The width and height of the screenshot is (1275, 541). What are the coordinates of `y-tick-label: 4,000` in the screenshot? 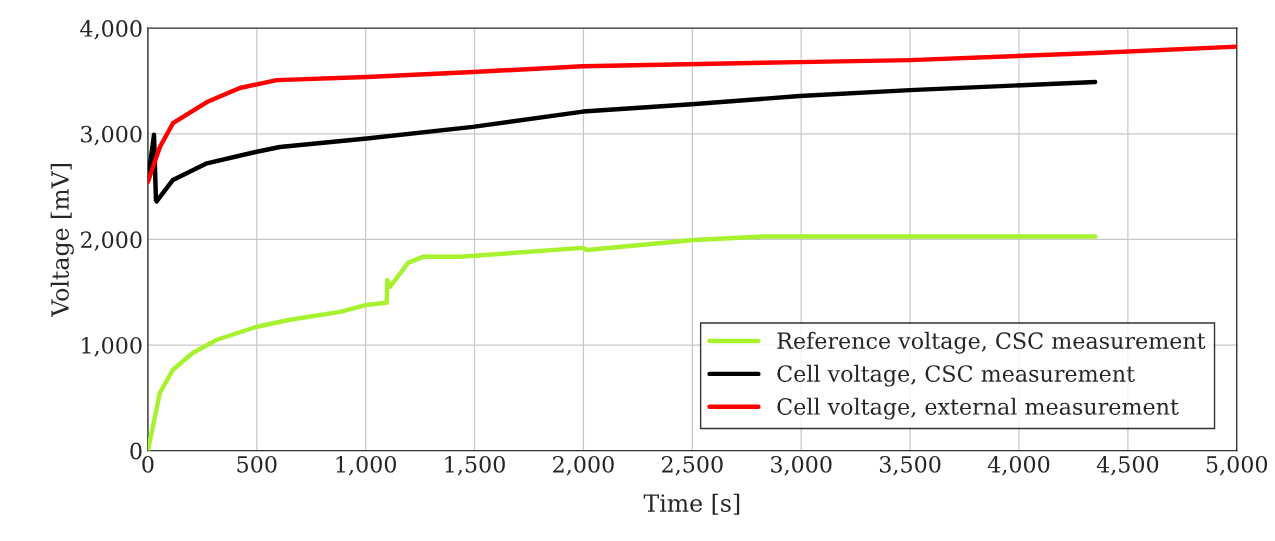 It's located at (111, 30).